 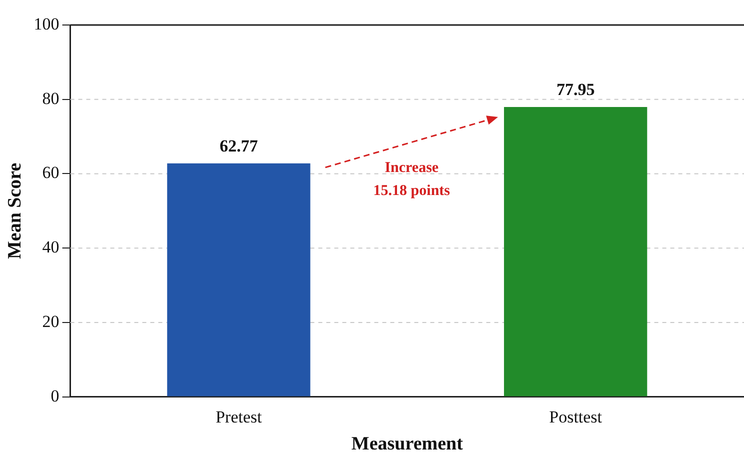 I want to click on x-tick-label: Posttest, so click(x=575, y=416).